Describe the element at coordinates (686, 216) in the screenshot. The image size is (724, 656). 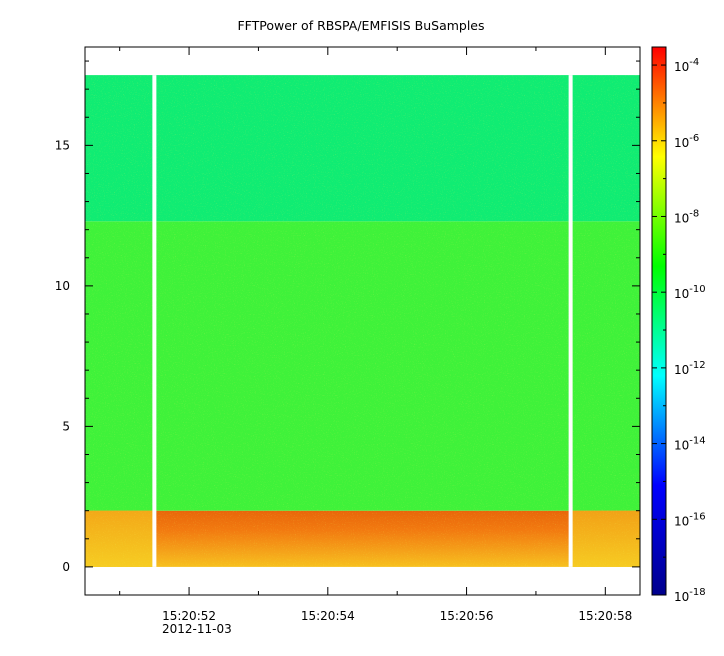
I see `colorbar-tick-label: 10⁻⁸` at that location.